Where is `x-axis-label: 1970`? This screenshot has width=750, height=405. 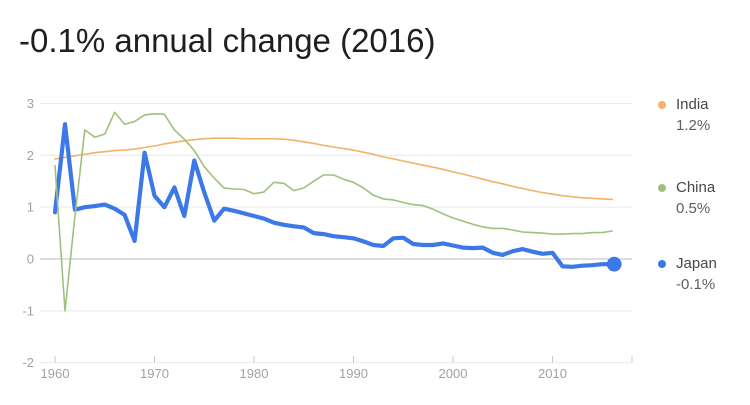 x-axis-label: 1970 is located at coordinates (154, 373).